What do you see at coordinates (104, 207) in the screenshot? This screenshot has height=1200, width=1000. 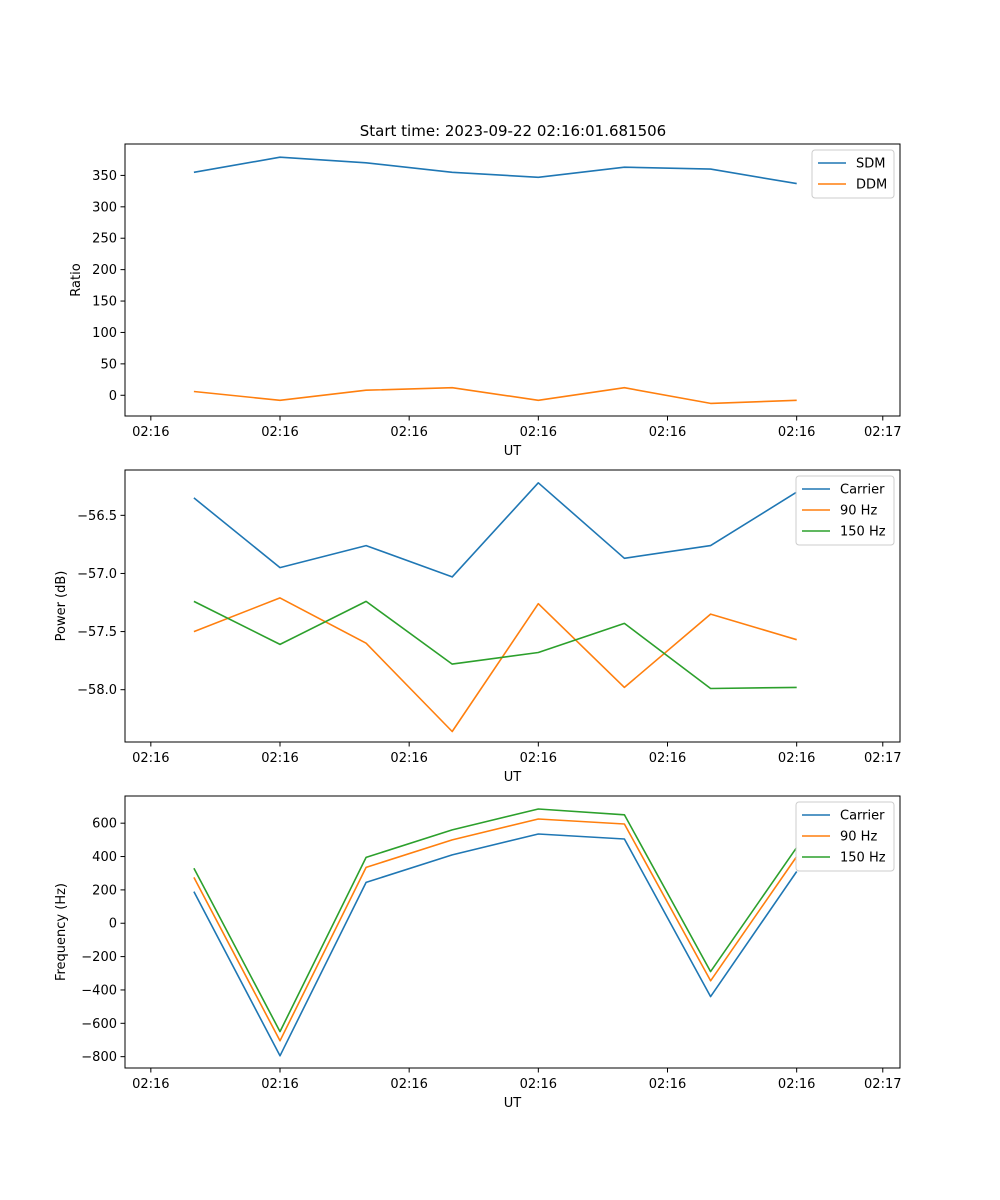 I see `y-tick-label: 300` at bounding box center [104, 207].